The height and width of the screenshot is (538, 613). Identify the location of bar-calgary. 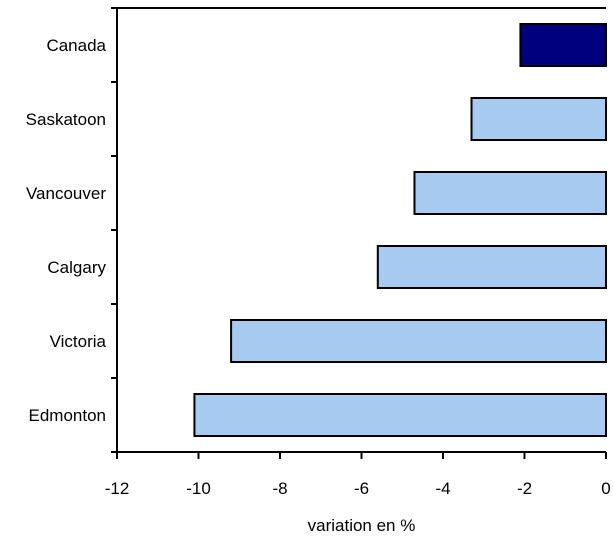
(491, 267).